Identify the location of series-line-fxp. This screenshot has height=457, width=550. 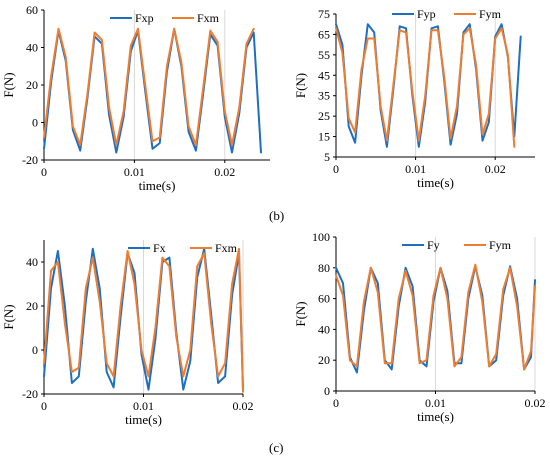
(152, 90).